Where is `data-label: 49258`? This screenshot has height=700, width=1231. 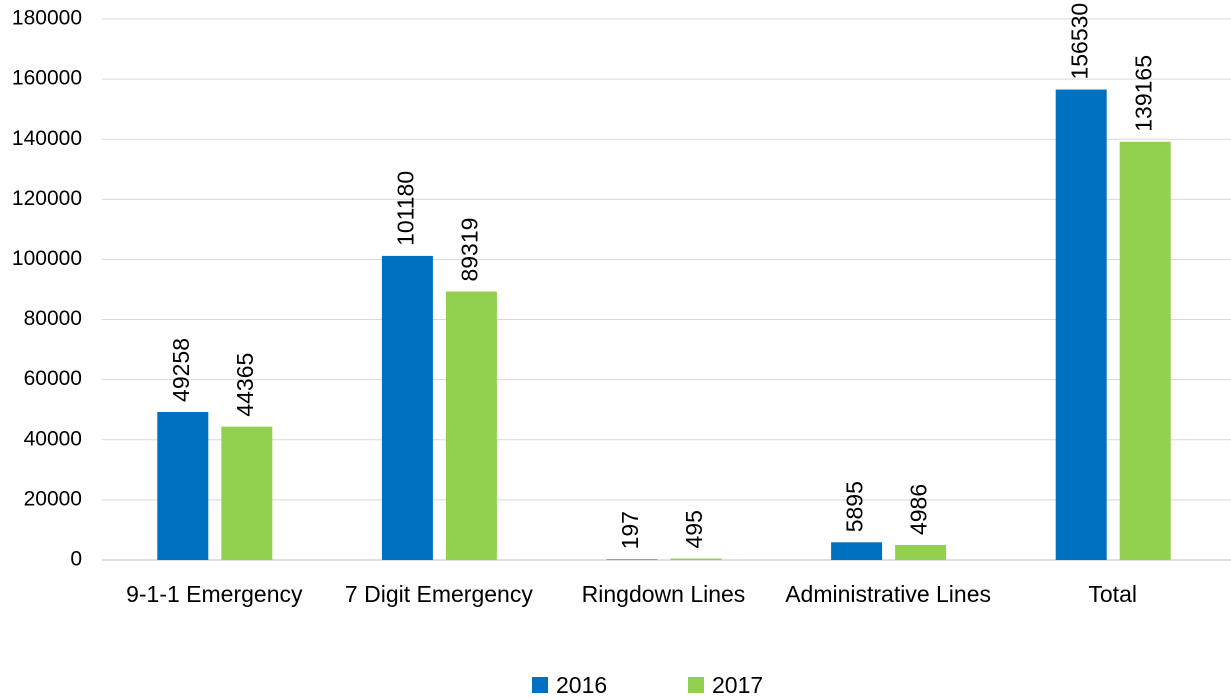 data-label: 49258 is located at coordinates (181, 370).